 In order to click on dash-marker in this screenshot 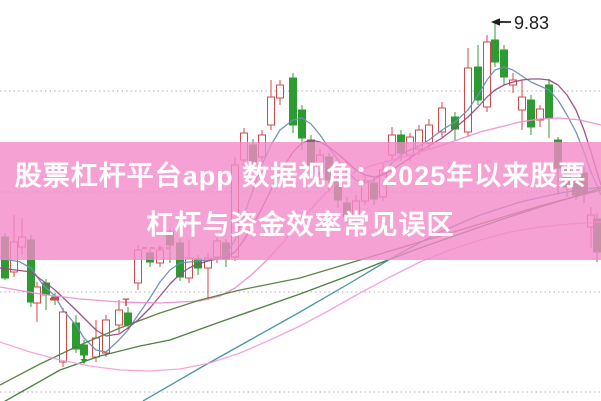, I will do `click(54, 299)`.